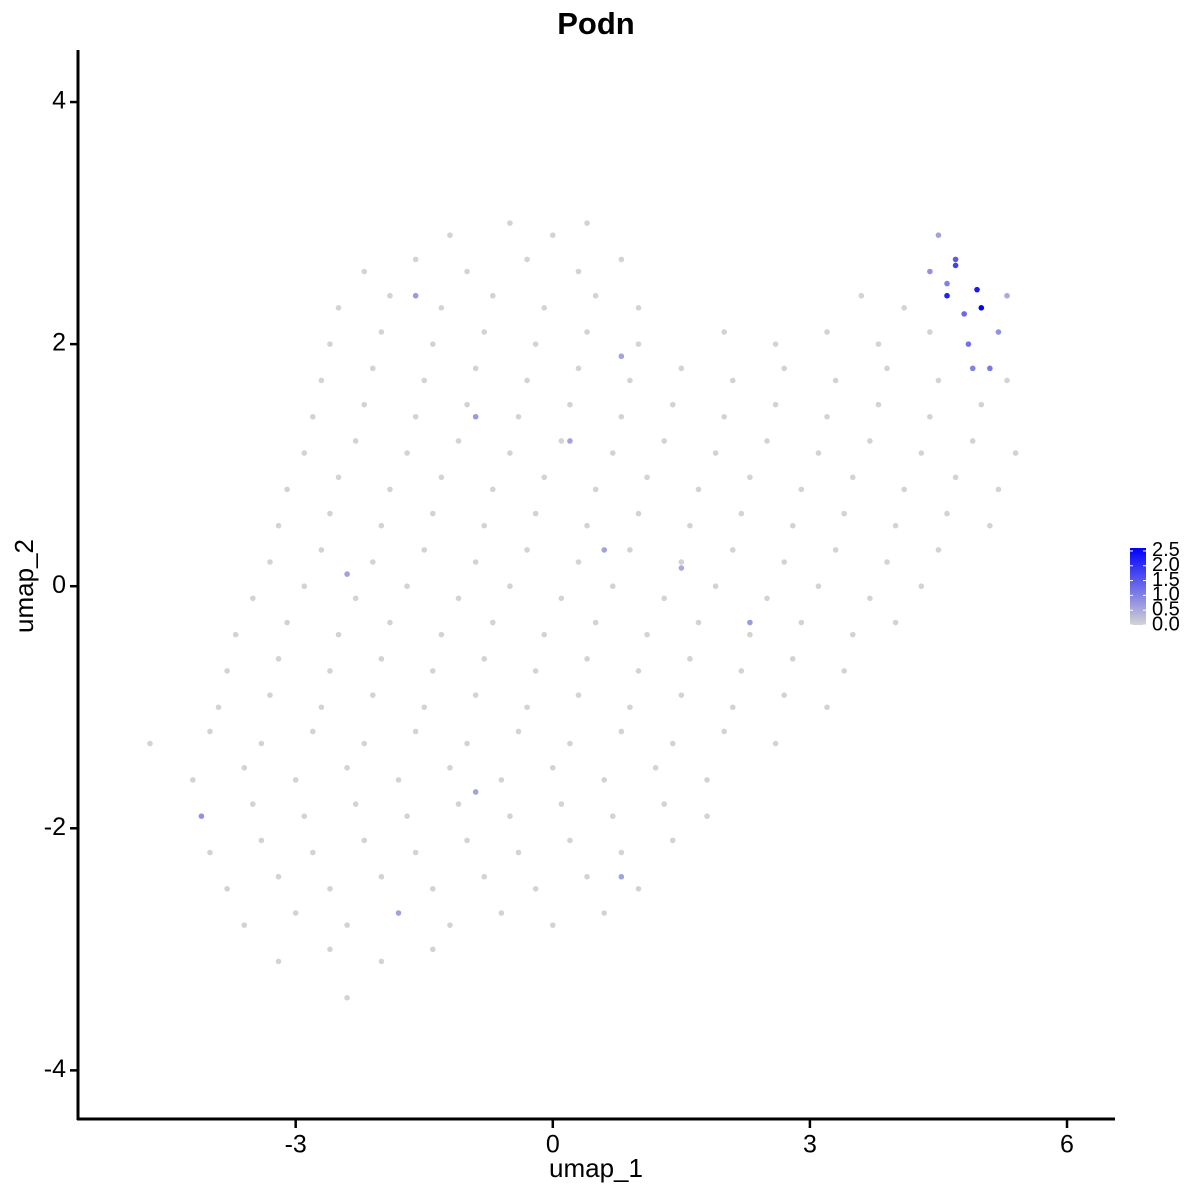  What do you see at coordinates (59, 101) in the screenshot?
I see `y-tick-label: 4` at bounding box center [59, 101].